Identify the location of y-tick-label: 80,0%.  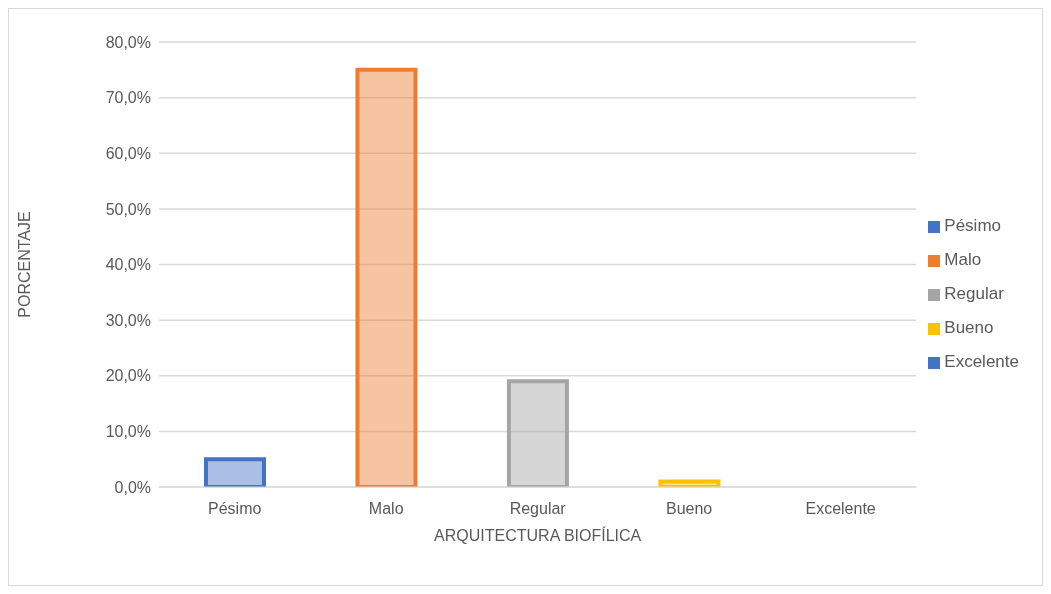
(128, 42).